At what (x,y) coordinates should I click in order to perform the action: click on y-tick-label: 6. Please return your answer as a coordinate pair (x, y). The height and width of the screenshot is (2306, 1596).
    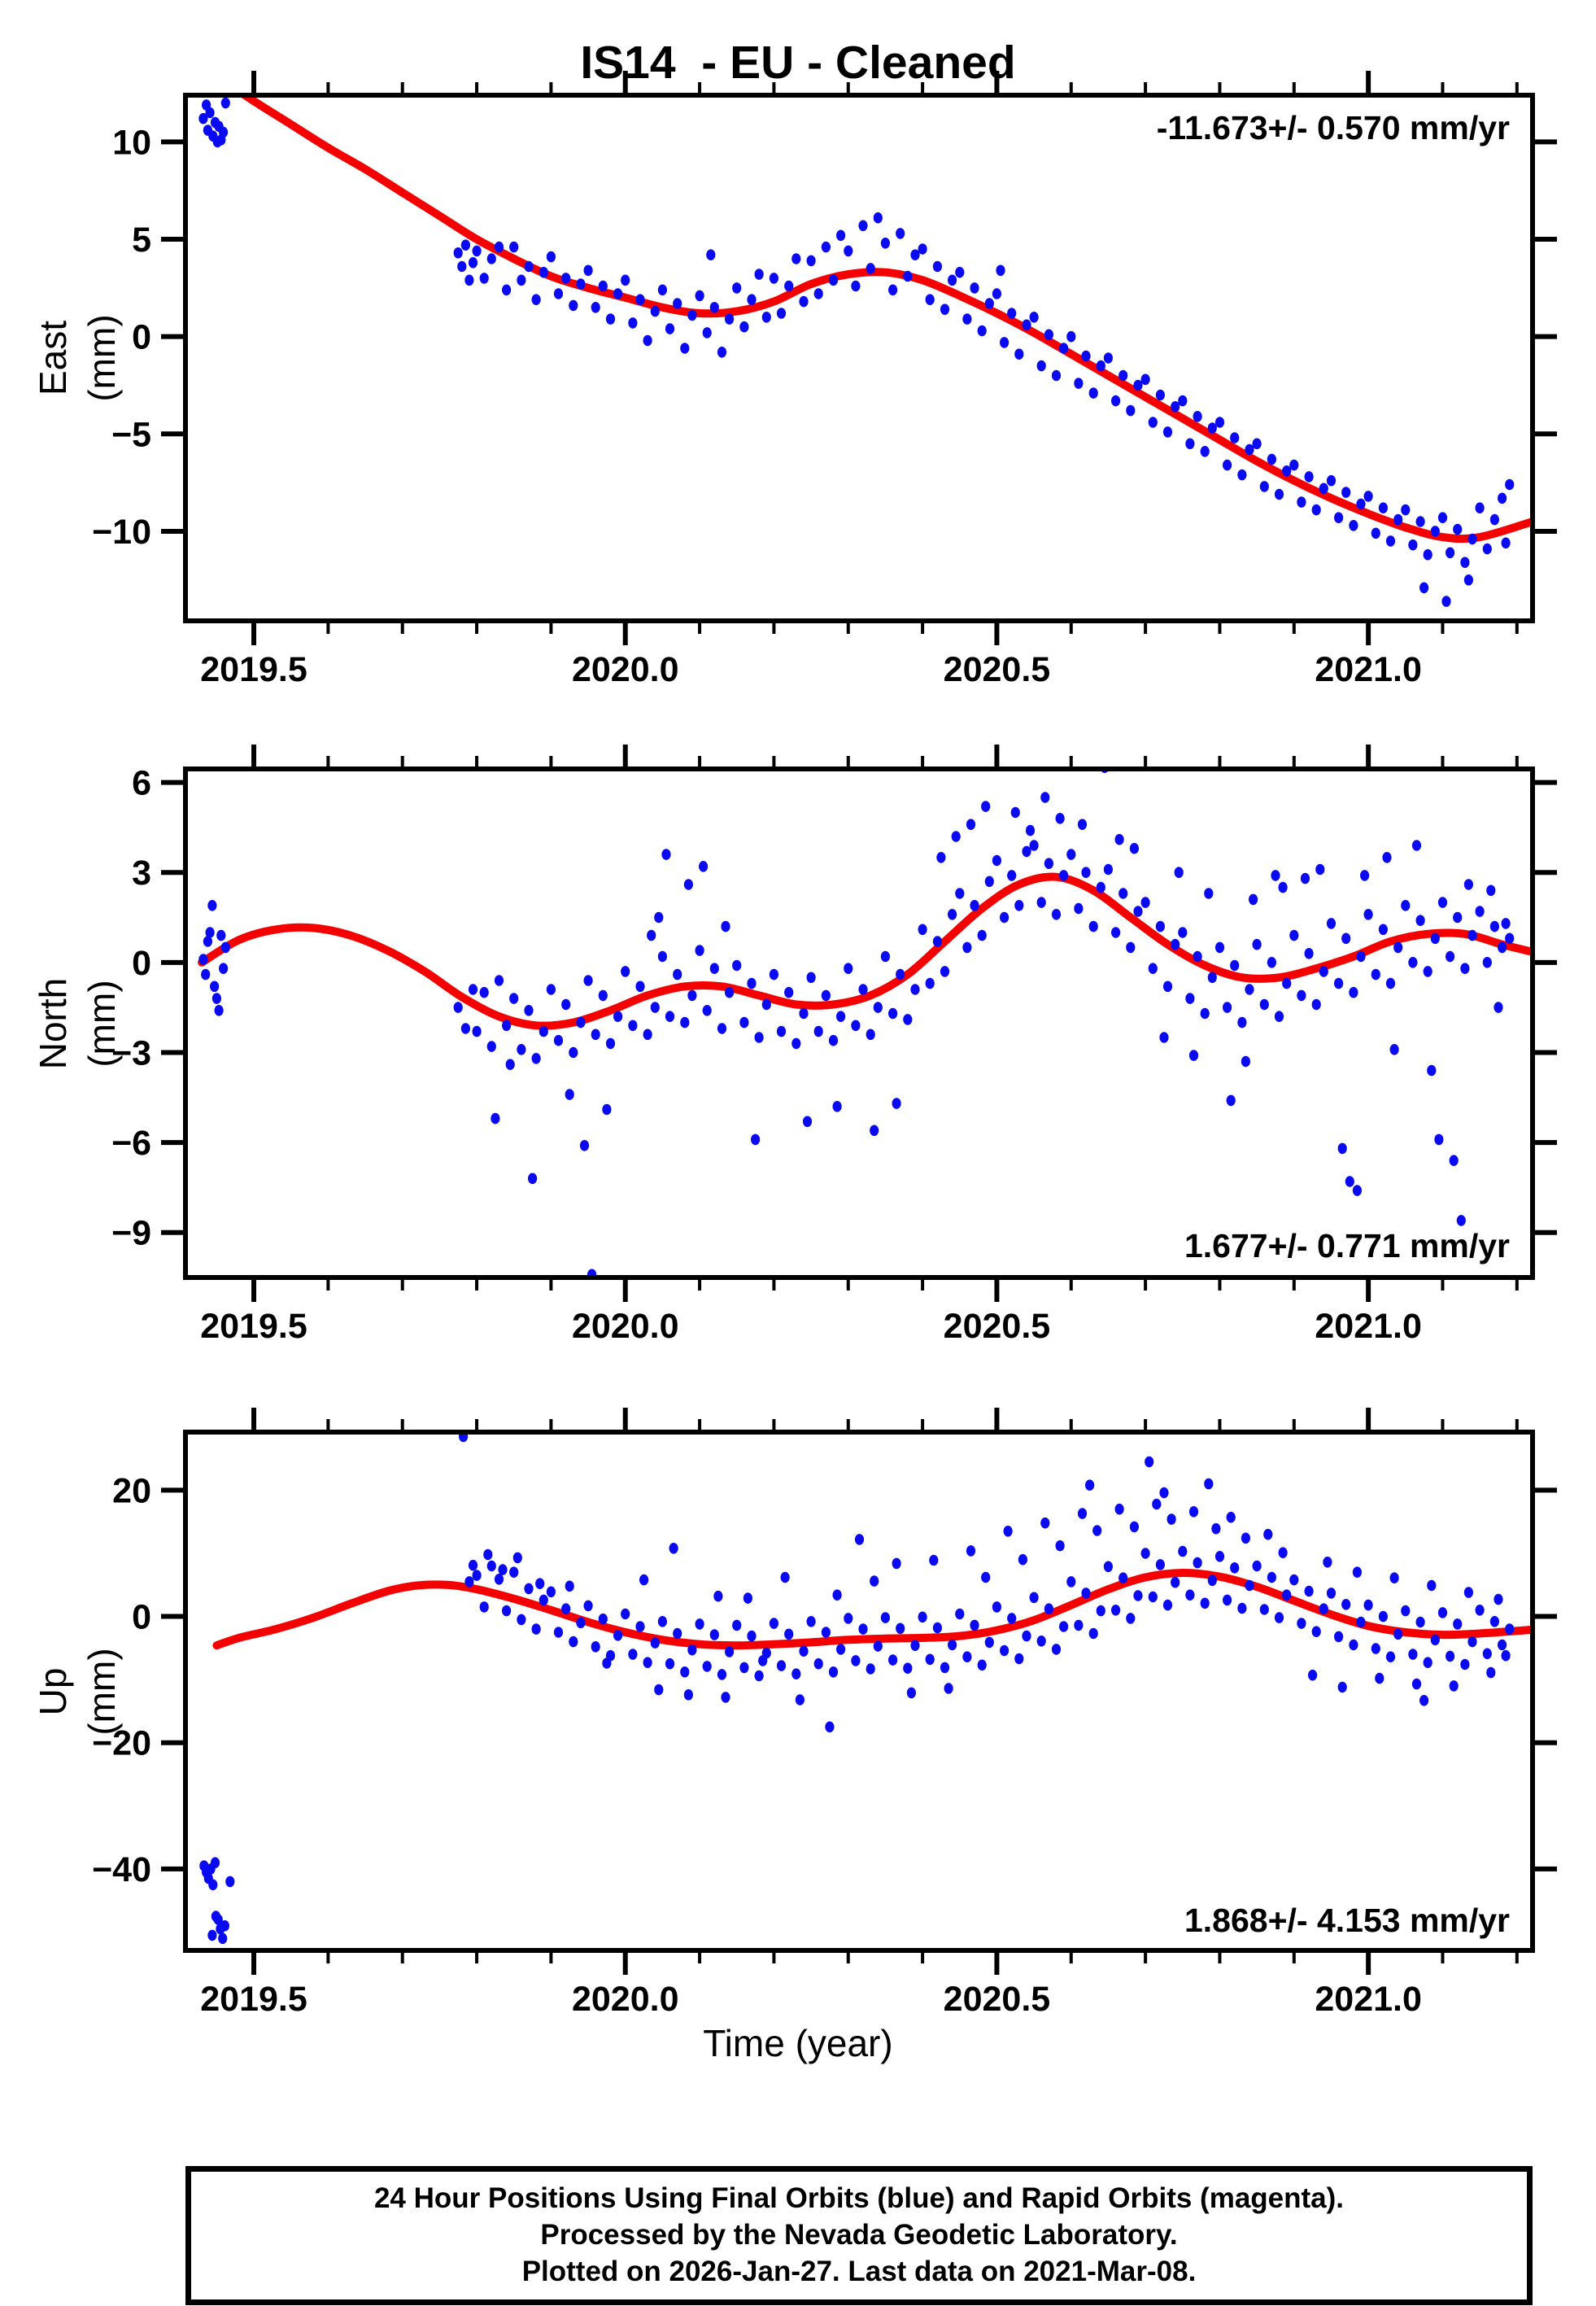
    Looking at the image, I should click on (141, 783).